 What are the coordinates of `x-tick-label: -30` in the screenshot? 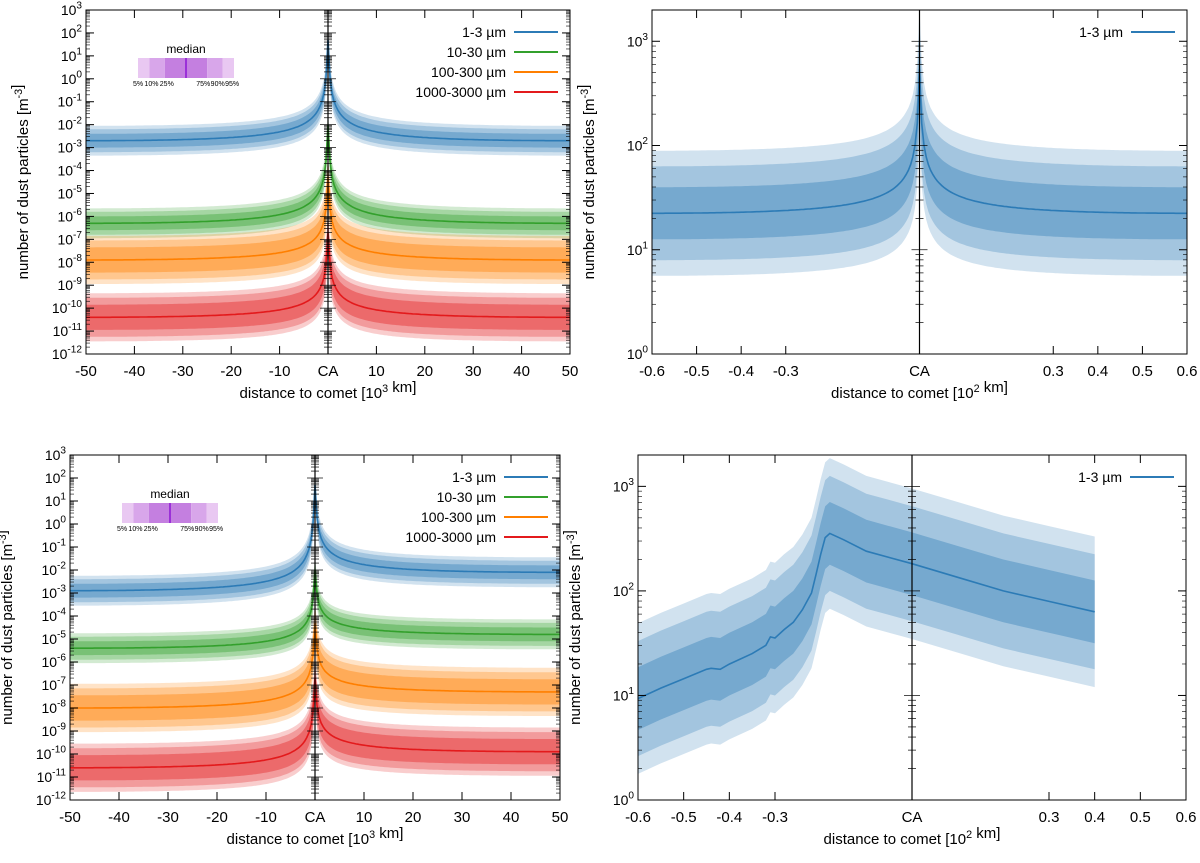 It's located at (183, 371).